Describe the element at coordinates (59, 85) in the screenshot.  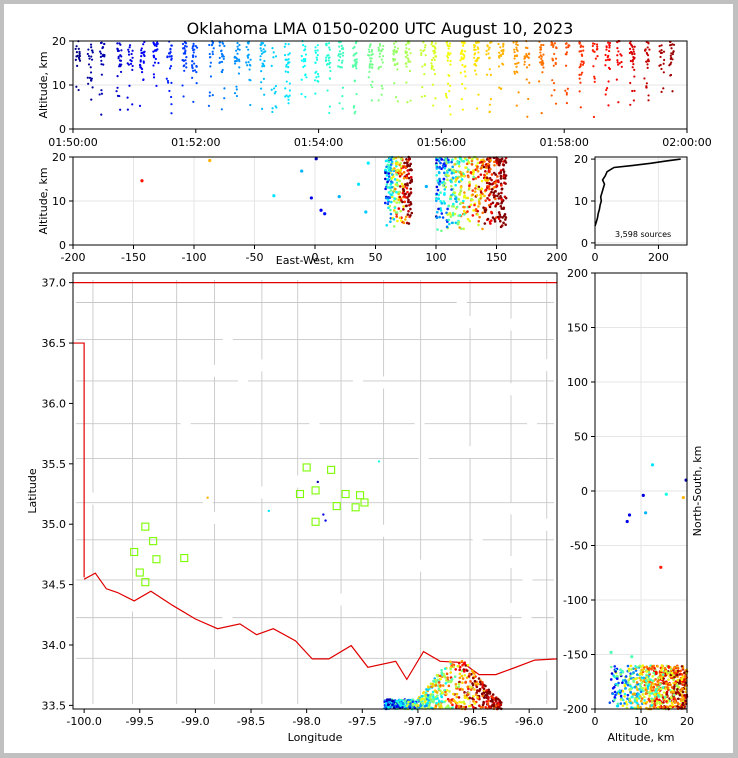
I see `time-height-ytick-label: 10` at that location.